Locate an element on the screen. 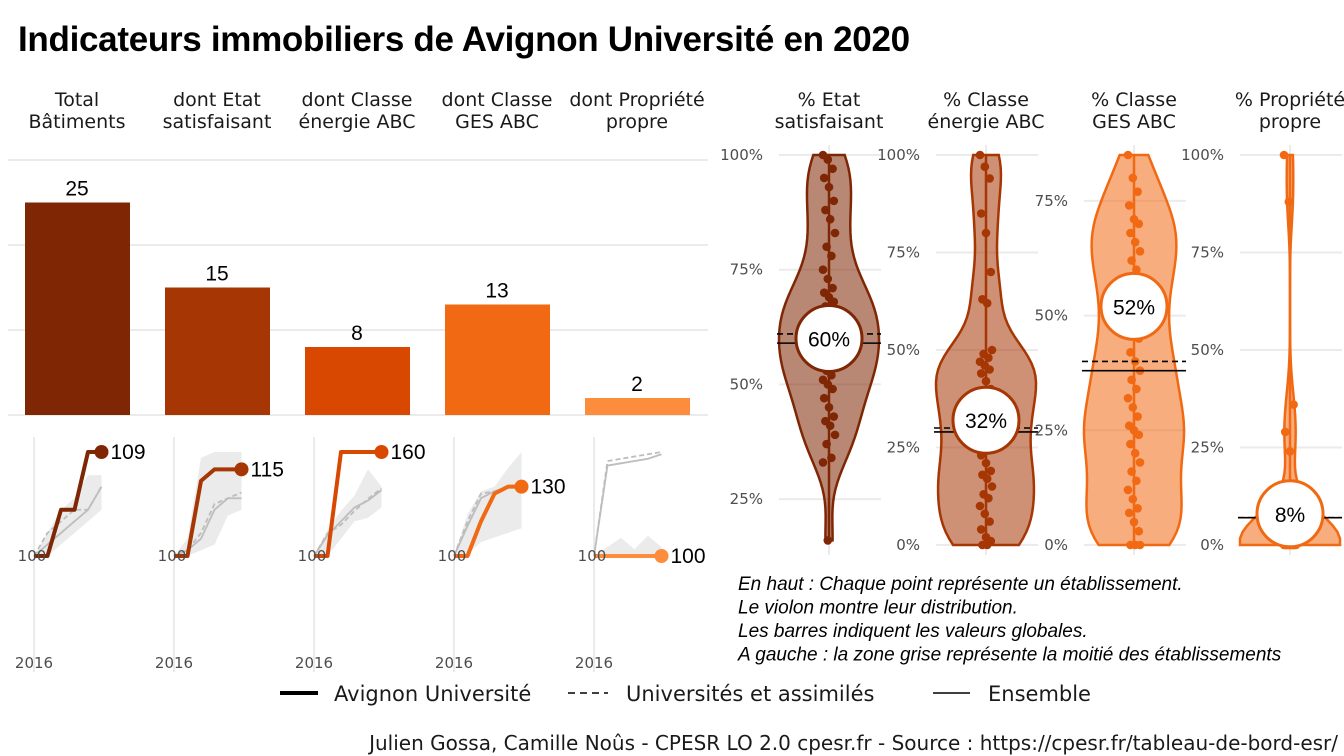 The image size is (1344, 756). bar-value-label: 25 is located at coordinates (76, 189).